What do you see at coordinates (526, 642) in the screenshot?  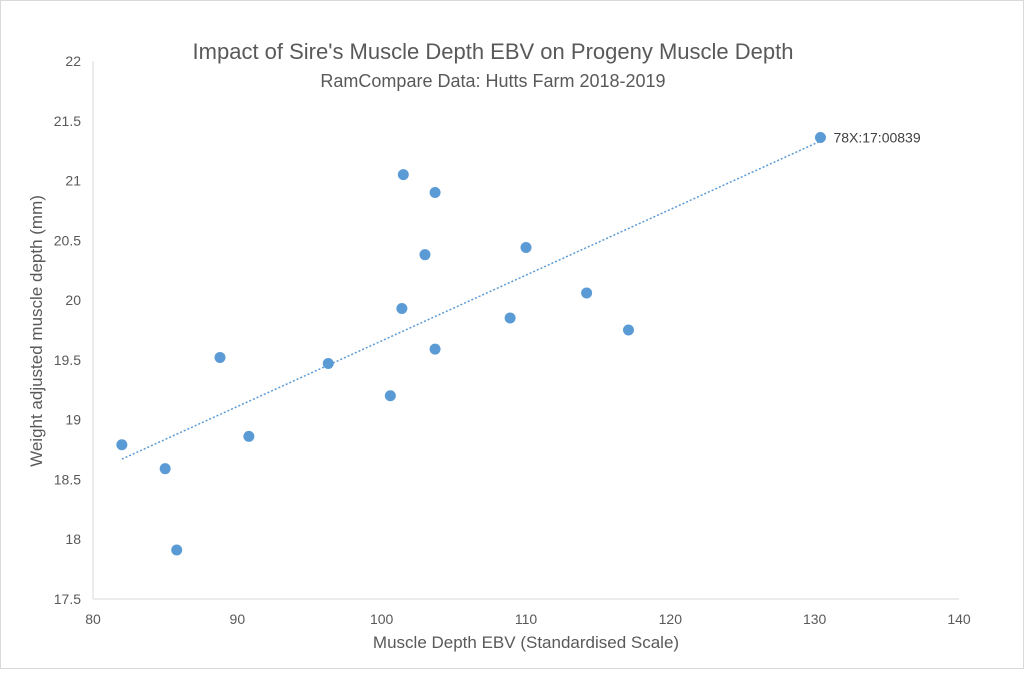 I see `x-axis-label: Muscle Depth EBV (Standardised Scale)` at bounding box center [526, 642].